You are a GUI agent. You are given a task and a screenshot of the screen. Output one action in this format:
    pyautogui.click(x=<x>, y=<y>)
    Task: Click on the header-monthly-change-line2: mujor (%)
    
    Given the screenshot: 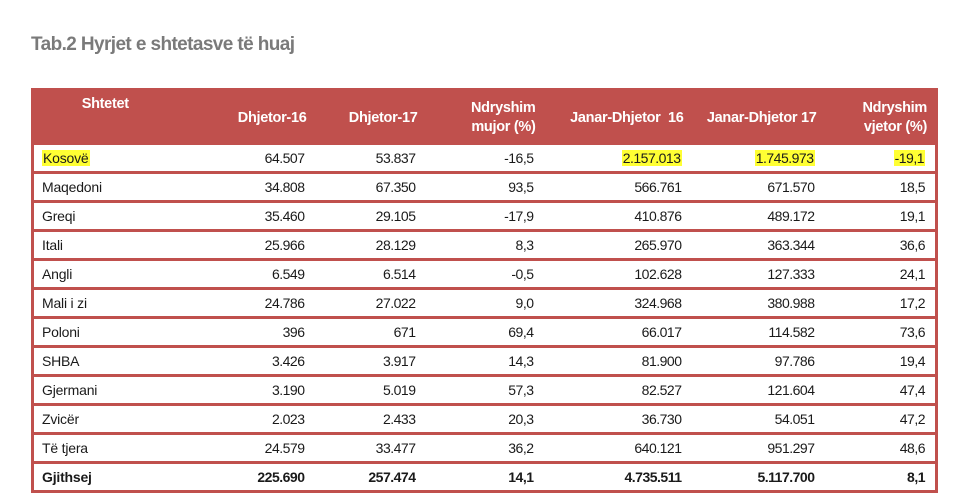 What is the action you would take?
    pyautogui.click(x=503, y=127)
    